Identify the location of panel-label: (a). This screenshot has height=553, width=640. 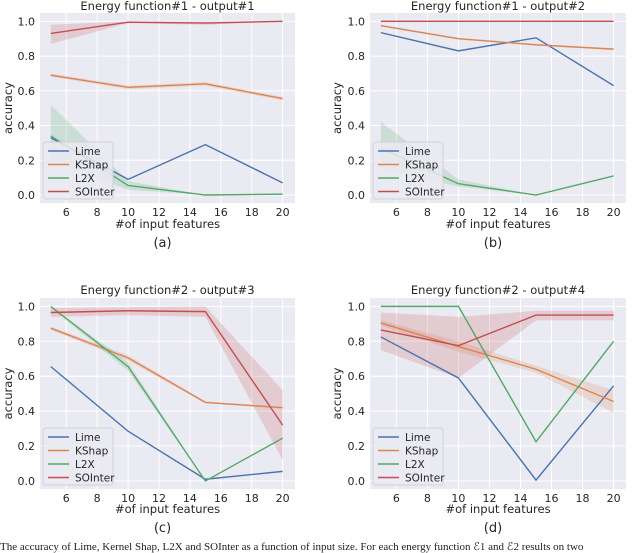
(162, 243).